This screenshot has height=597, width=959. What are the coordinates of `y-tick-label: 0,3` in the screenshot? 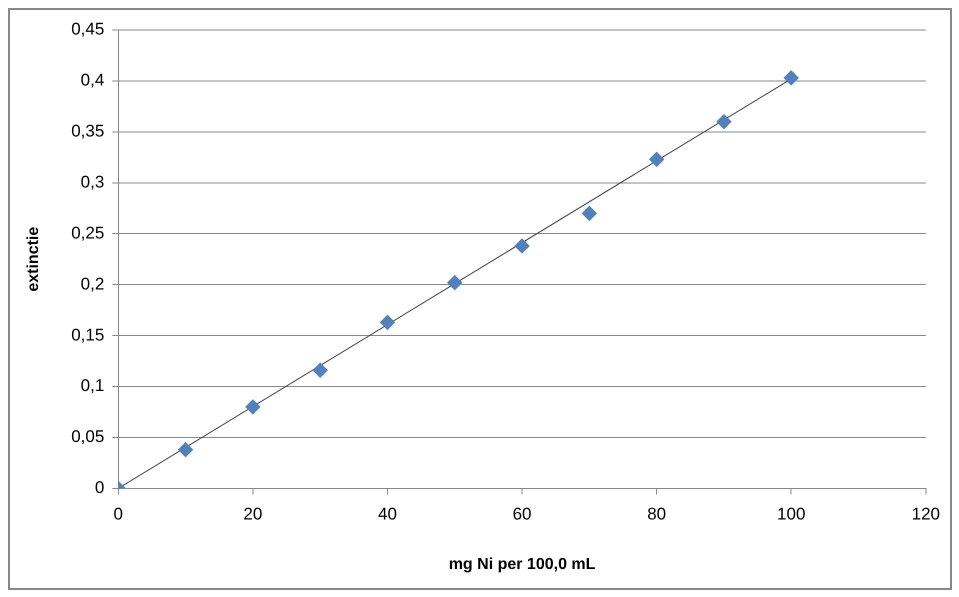 It's located at (92, 182).